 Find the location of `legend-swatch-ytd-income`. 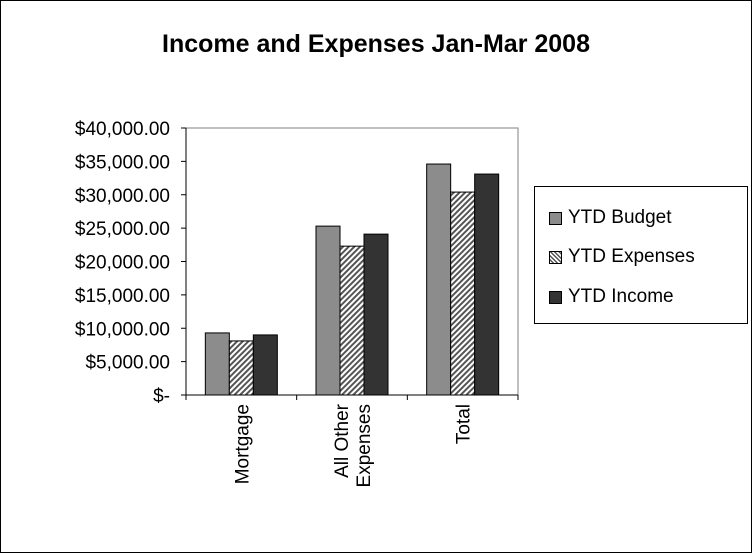

legend-swatch-ytd-income is located at coordinates (555, 297).